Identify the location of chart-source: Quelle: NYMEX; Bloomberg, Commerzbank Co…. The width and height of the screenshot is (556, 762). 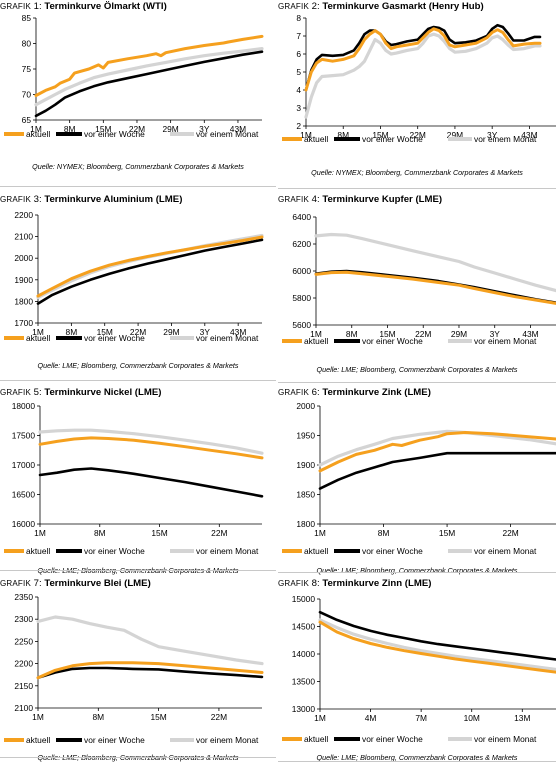
(138, 166).